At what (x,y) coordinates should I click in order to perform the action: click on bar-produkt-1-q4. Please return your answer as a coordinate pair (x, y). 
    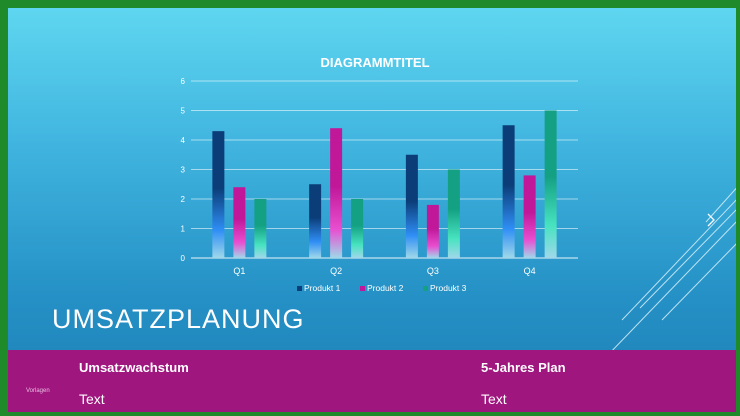
    Looking at the image, I should click on (508, 191).